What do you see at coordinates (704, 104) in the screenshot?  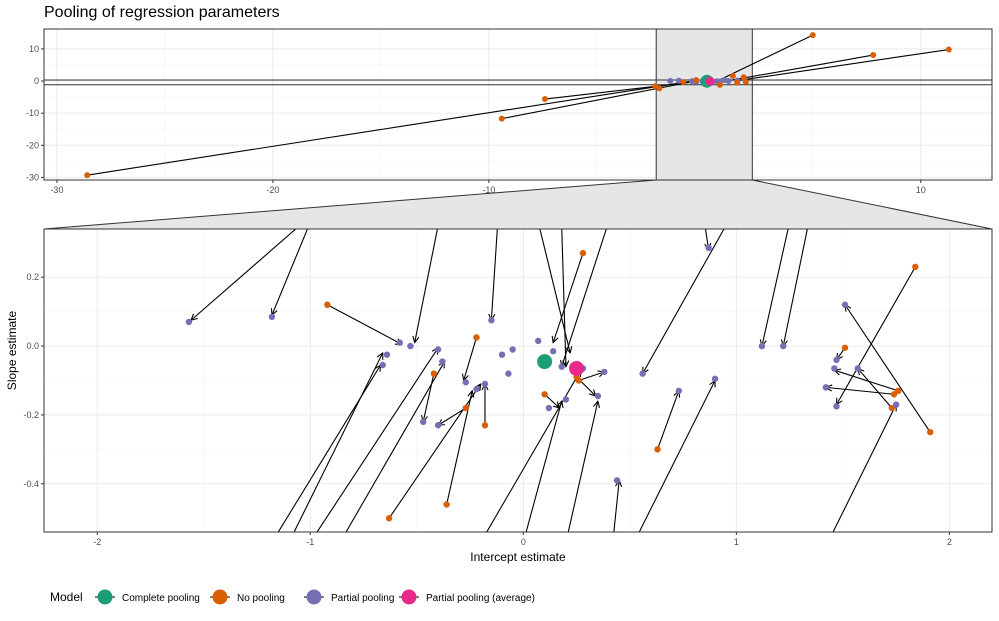 I see `overview-zoom-region` at bounding box center [704, 104].